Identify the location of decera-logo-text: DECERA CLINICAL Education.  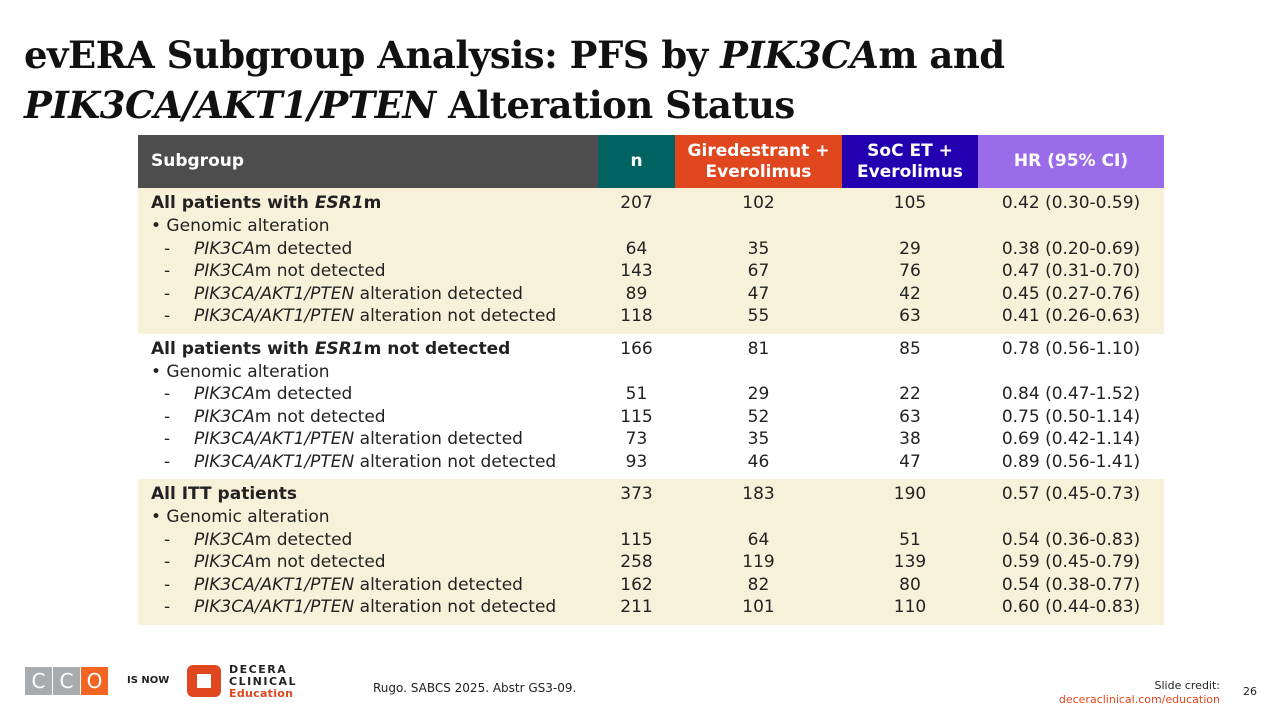
(263, 682).